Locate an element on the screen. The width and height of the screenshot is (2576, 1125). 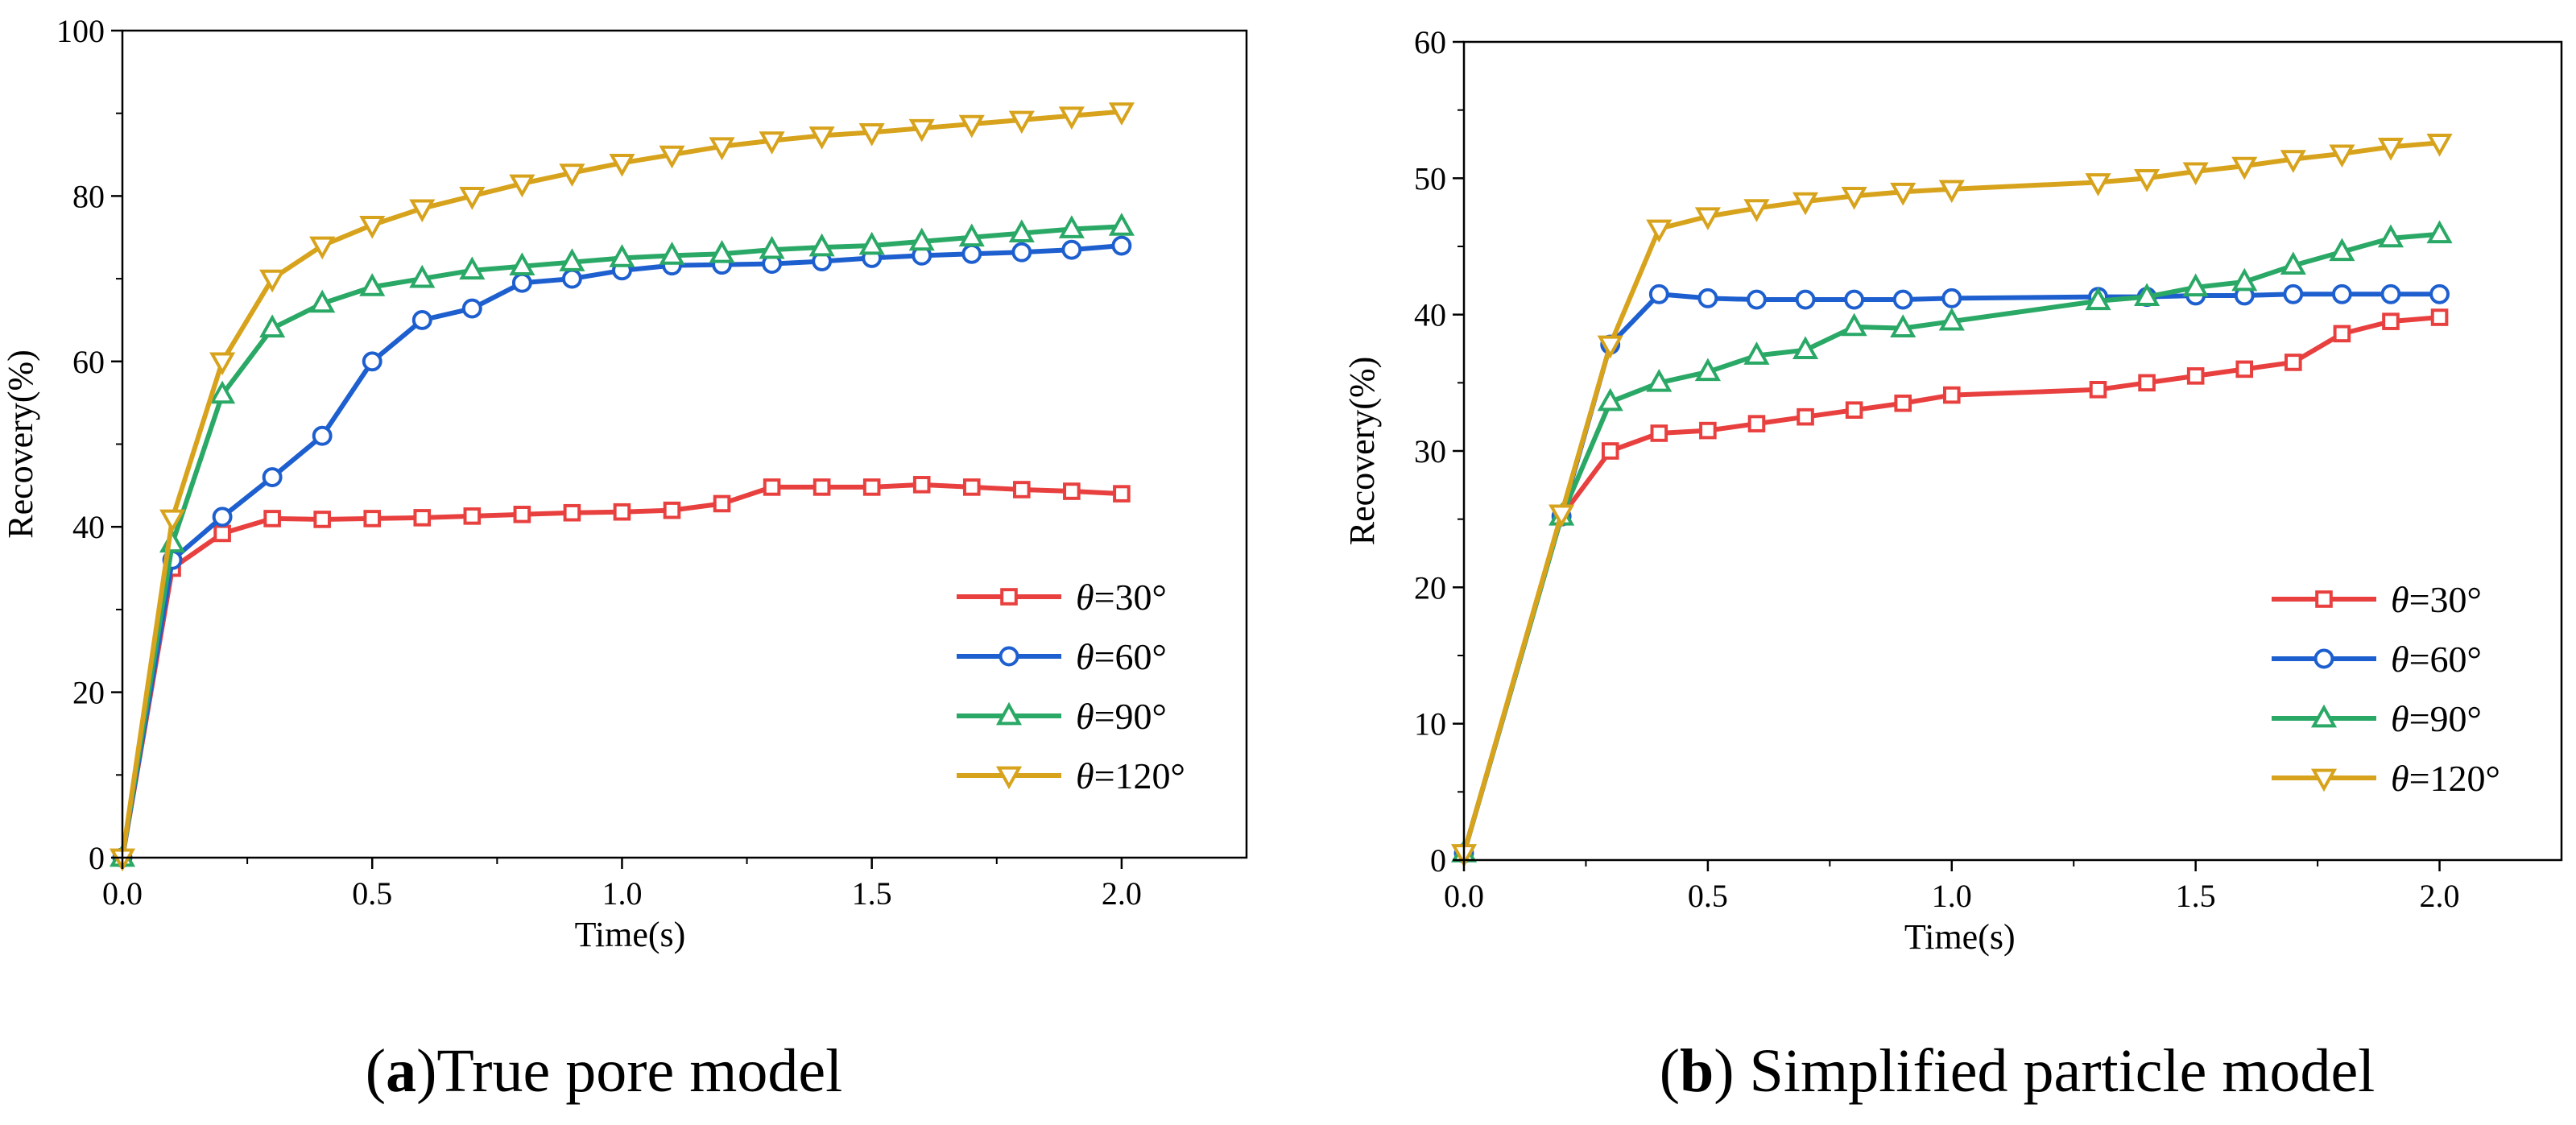
caption-label: True pore model is located at coordinates (639, 1071).